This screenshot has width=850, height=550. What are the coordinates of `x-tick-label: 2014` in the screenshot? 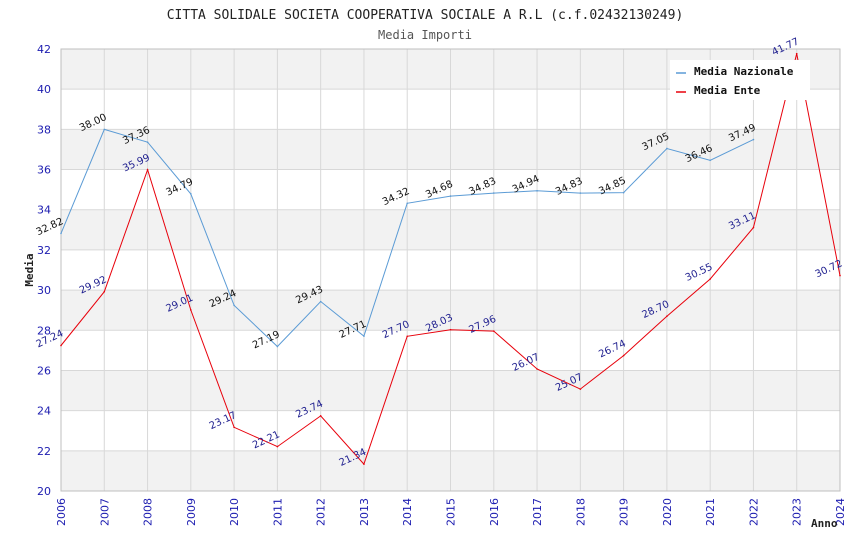 It's located at (407, 512).